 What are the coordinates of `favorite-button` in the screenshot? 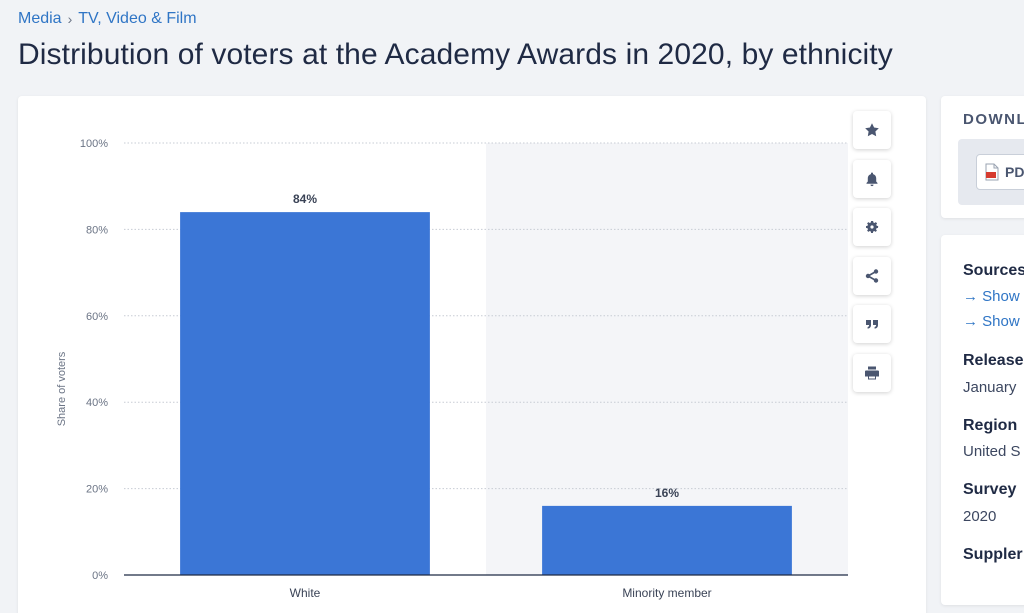 It's located at (872, 130).